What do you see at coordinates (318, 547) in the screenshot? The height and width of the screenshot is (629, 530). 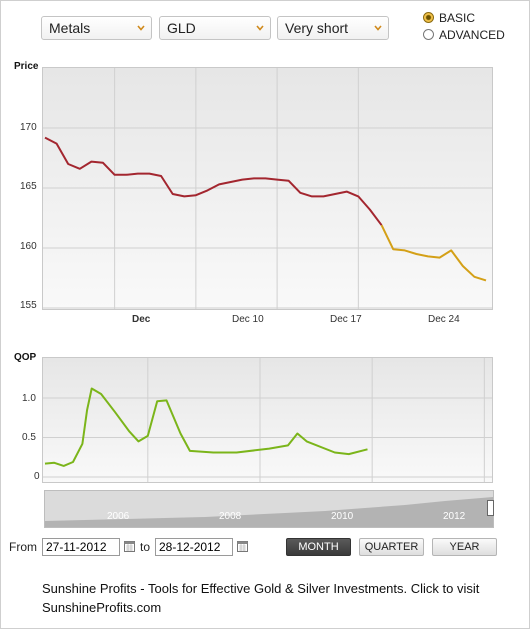 I see `month-button: MONTH` at bounding box center [318, 547].